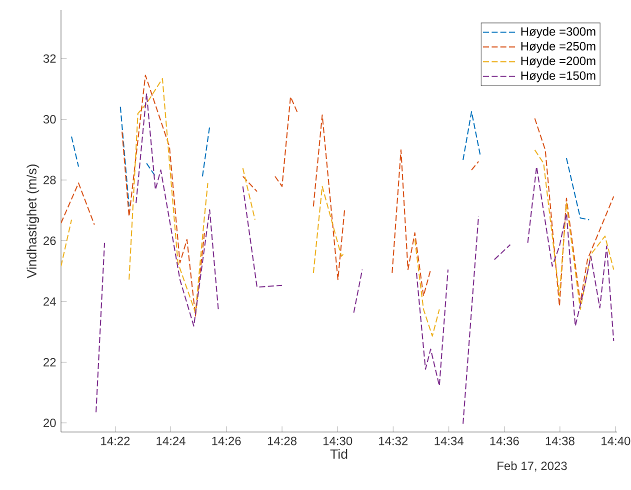 The width and height of the screenshot is (631, 490). What do you see at coordinates (558, 32) in the screenshot?
I see `legend-label: Høyde =300m` at bounding box center [558, 32].